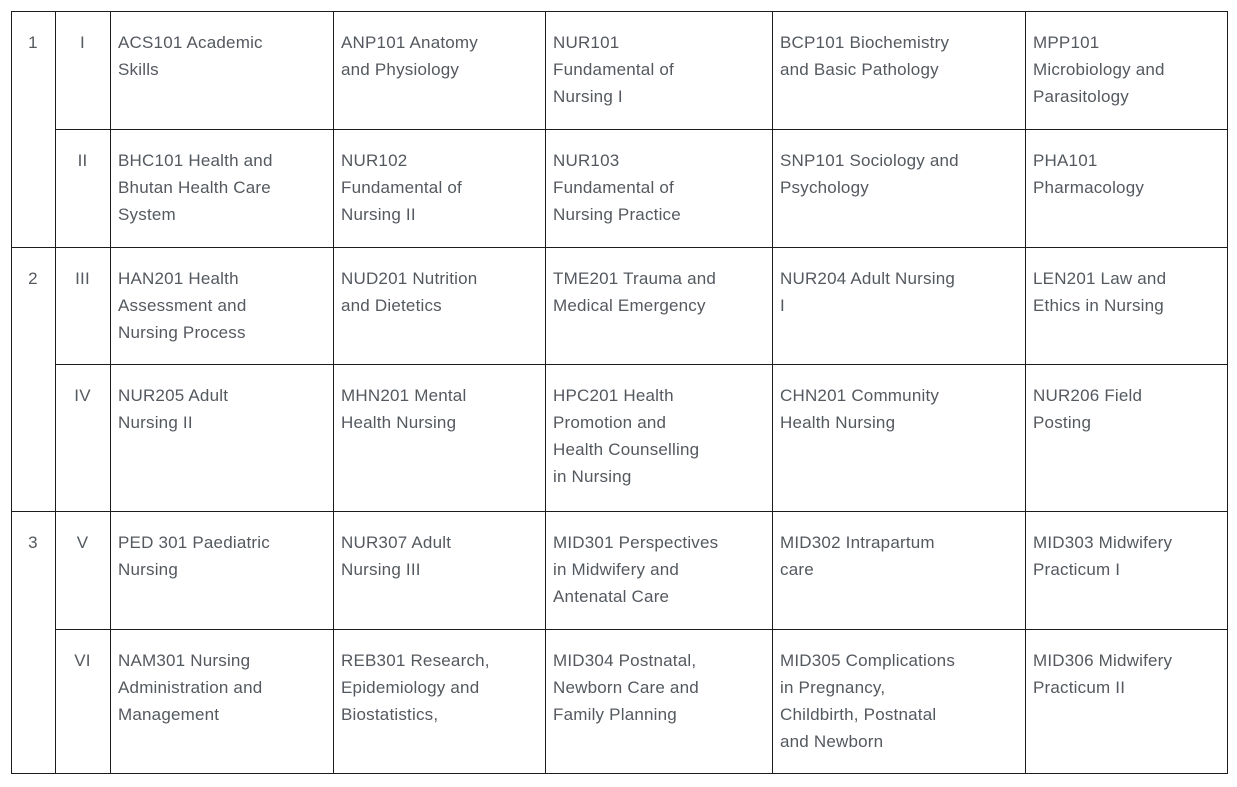  What do you see at coordinates (83, 438) in the screenshot?
I see `semester-cell: IV` at bounding box center [83, 438].